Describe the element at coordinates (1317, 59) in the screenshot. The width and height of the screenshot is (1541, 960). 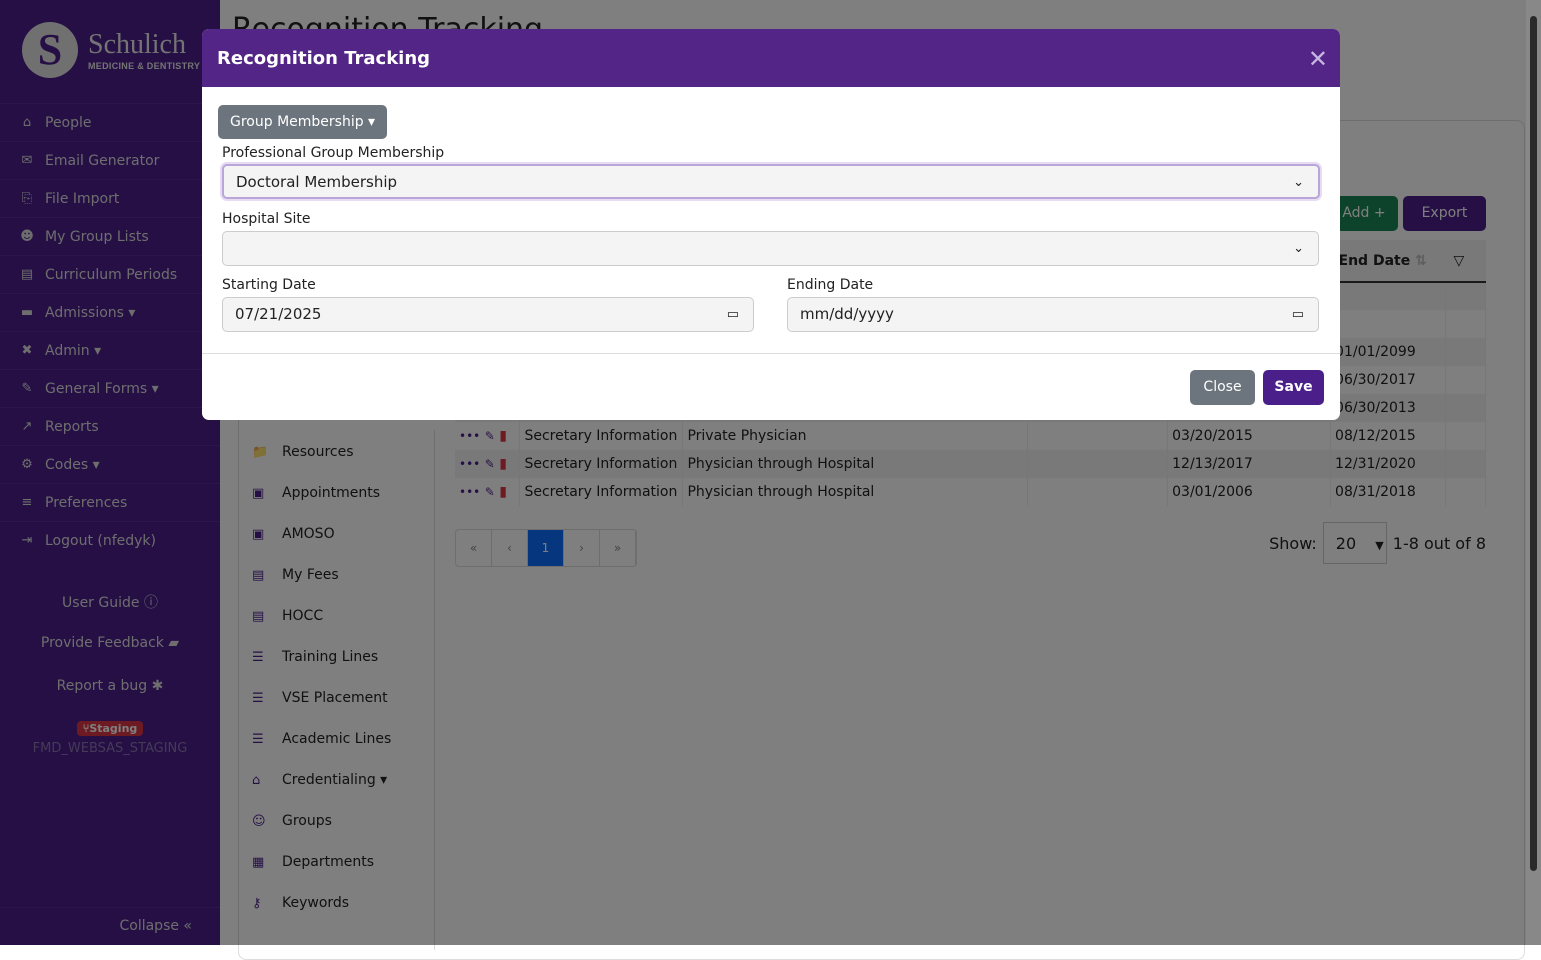
I see `close-icon: ✕` at that location.